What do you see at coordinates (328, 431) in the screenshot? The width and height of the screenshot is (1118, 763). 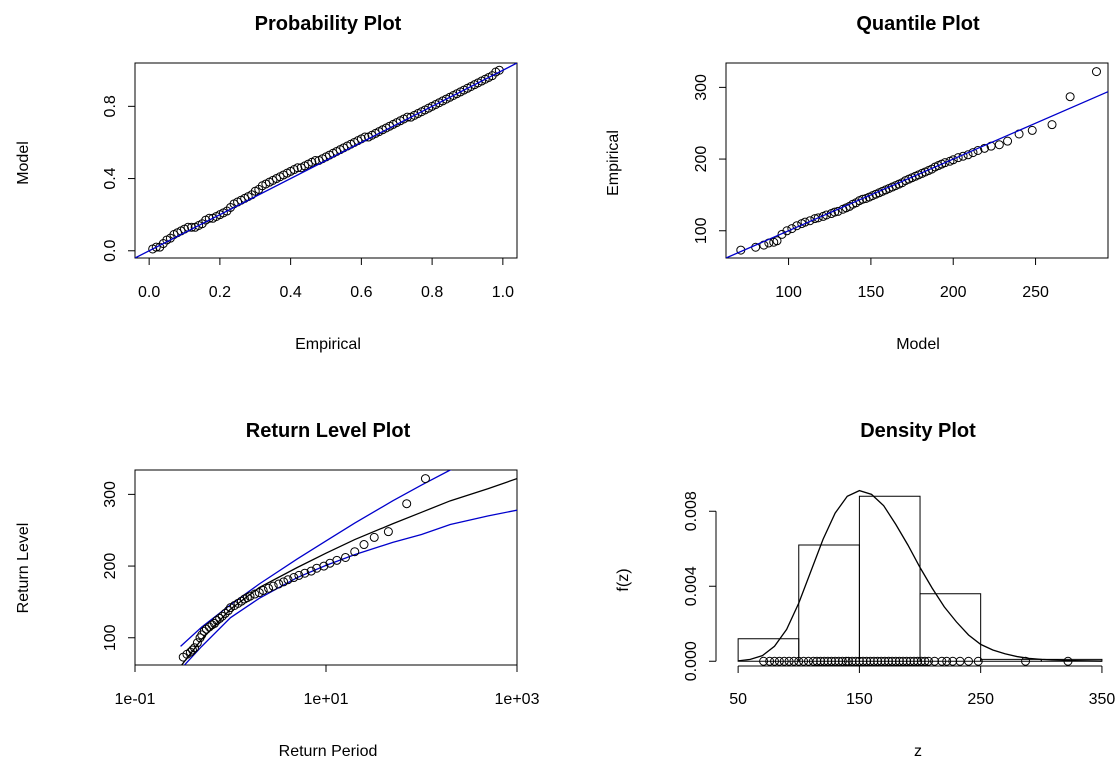 I see `chart-title: Return Level Plot` at bounding box center [328, 431].